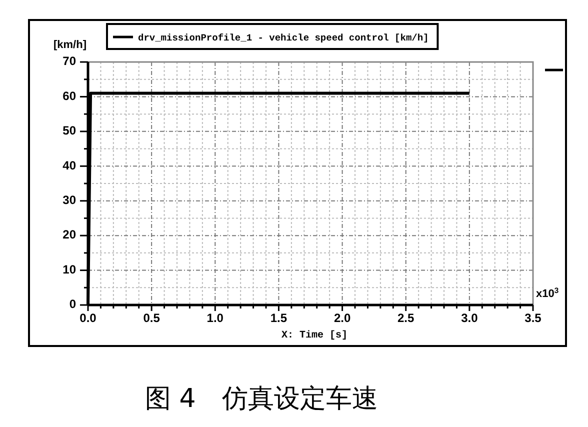  Describe the element at coordinates (283, 38) in the screenshot. I see `legend-label: drv_missionProfile_1 - vehicle speed control [km/h]` at that location.